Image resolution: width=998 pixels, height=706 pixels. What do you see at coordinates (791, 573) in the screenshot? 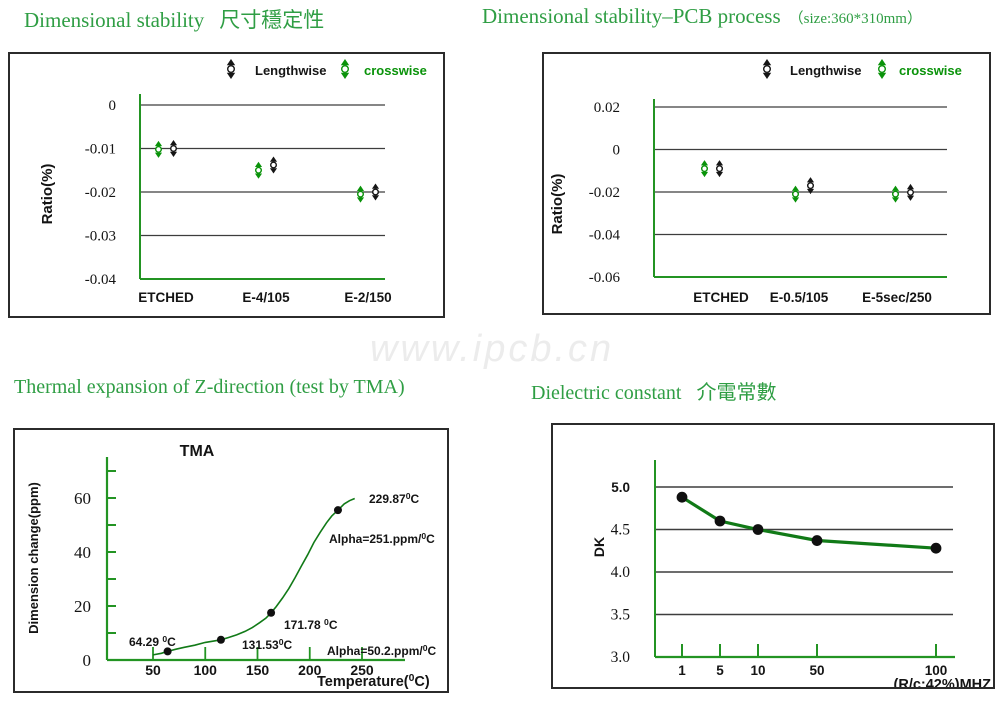
I see `dielectric-constant-chart: 5.0 4.5 4.0 3.5 3.0 1 5 10 50 100 DK (R/c:42%)MHZ` at bounding box center [791, 573].